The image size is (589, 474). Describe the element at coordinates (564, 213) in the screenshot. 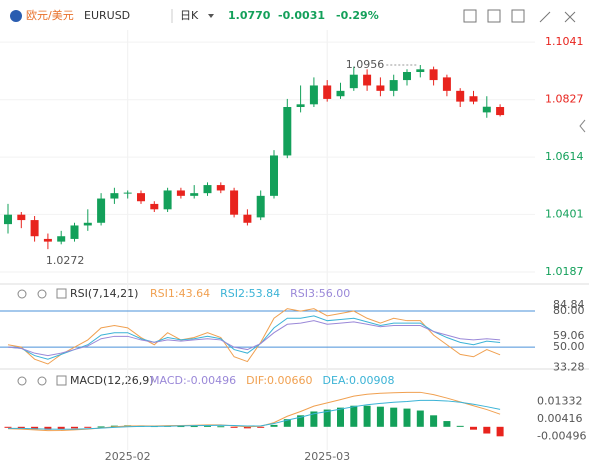

I see `y-tick-label: 1.0401` at that location.